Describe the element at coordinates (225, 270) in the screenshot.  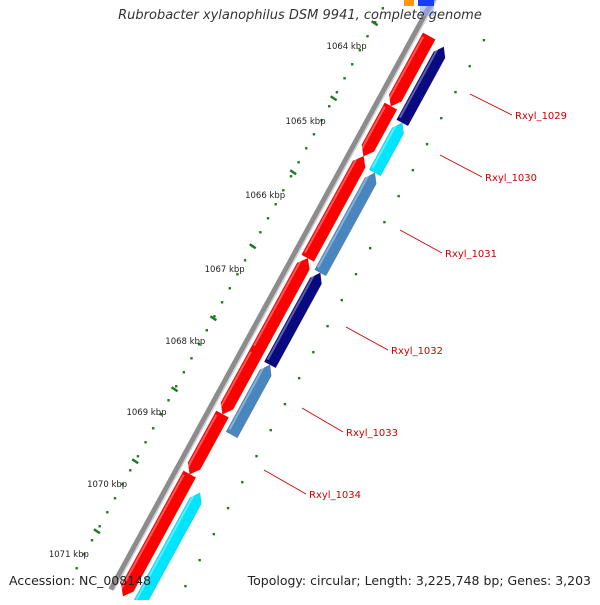
I see `scale-label-4: 1067 kbp` at that location.